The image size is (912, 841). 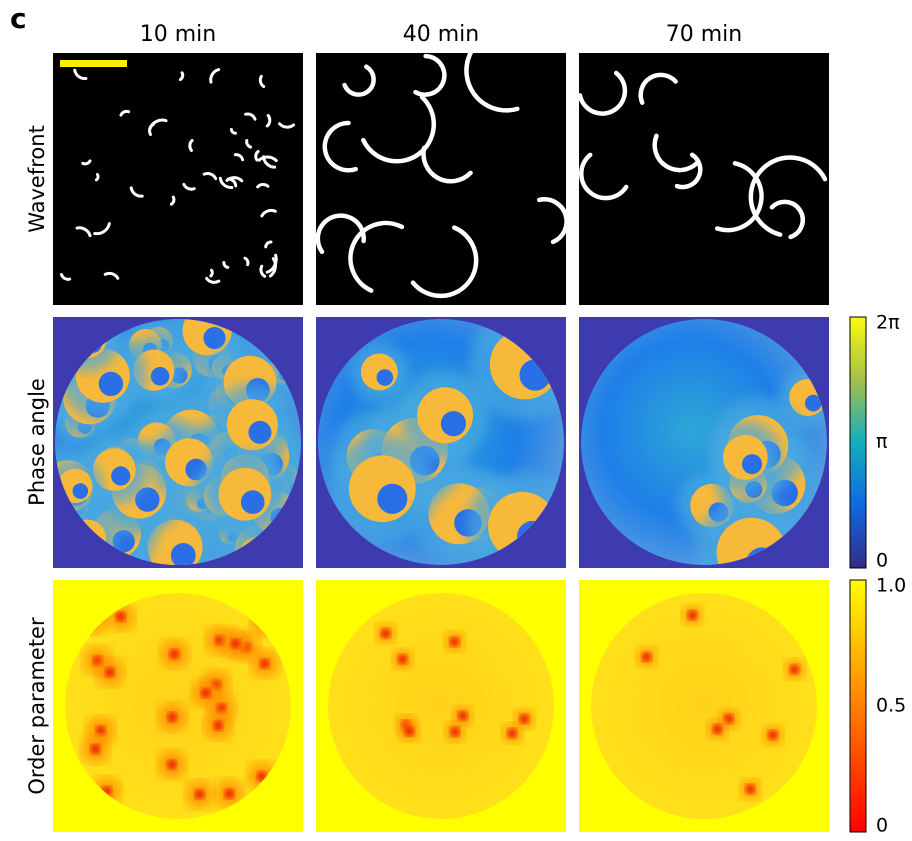 I want to click on phase-field, so click(x=704, y=442).